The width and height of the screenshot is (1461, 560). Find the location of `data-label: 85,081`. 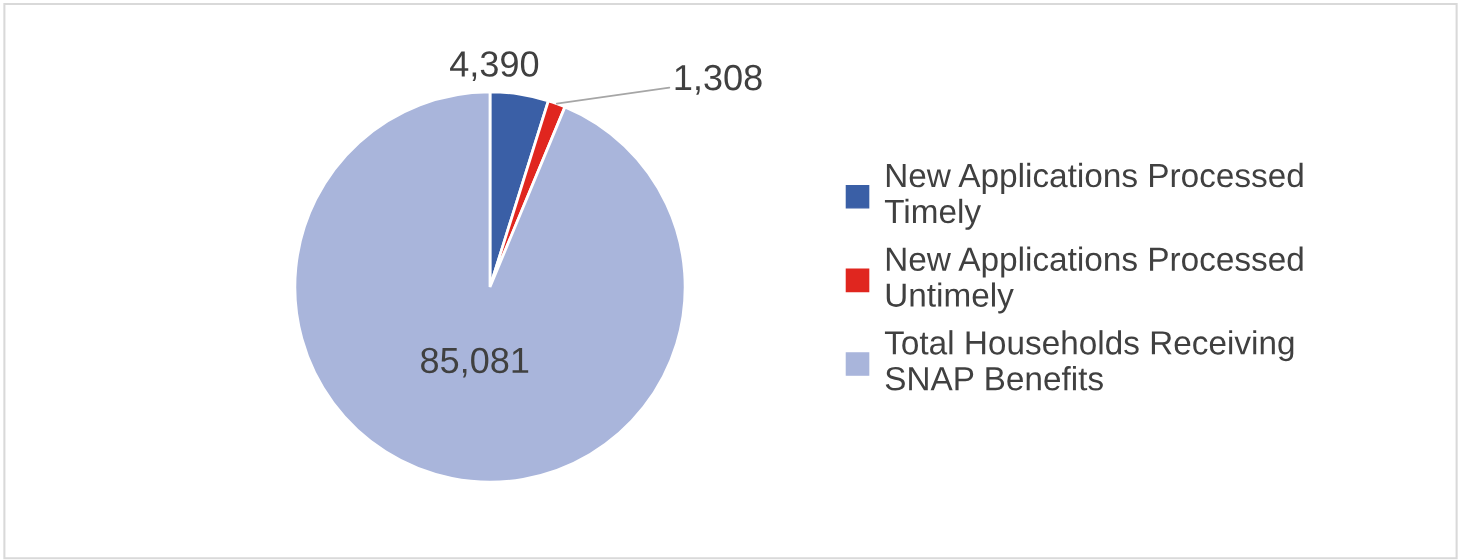

data-label: 85,081 is located at coordinates (475, 362).